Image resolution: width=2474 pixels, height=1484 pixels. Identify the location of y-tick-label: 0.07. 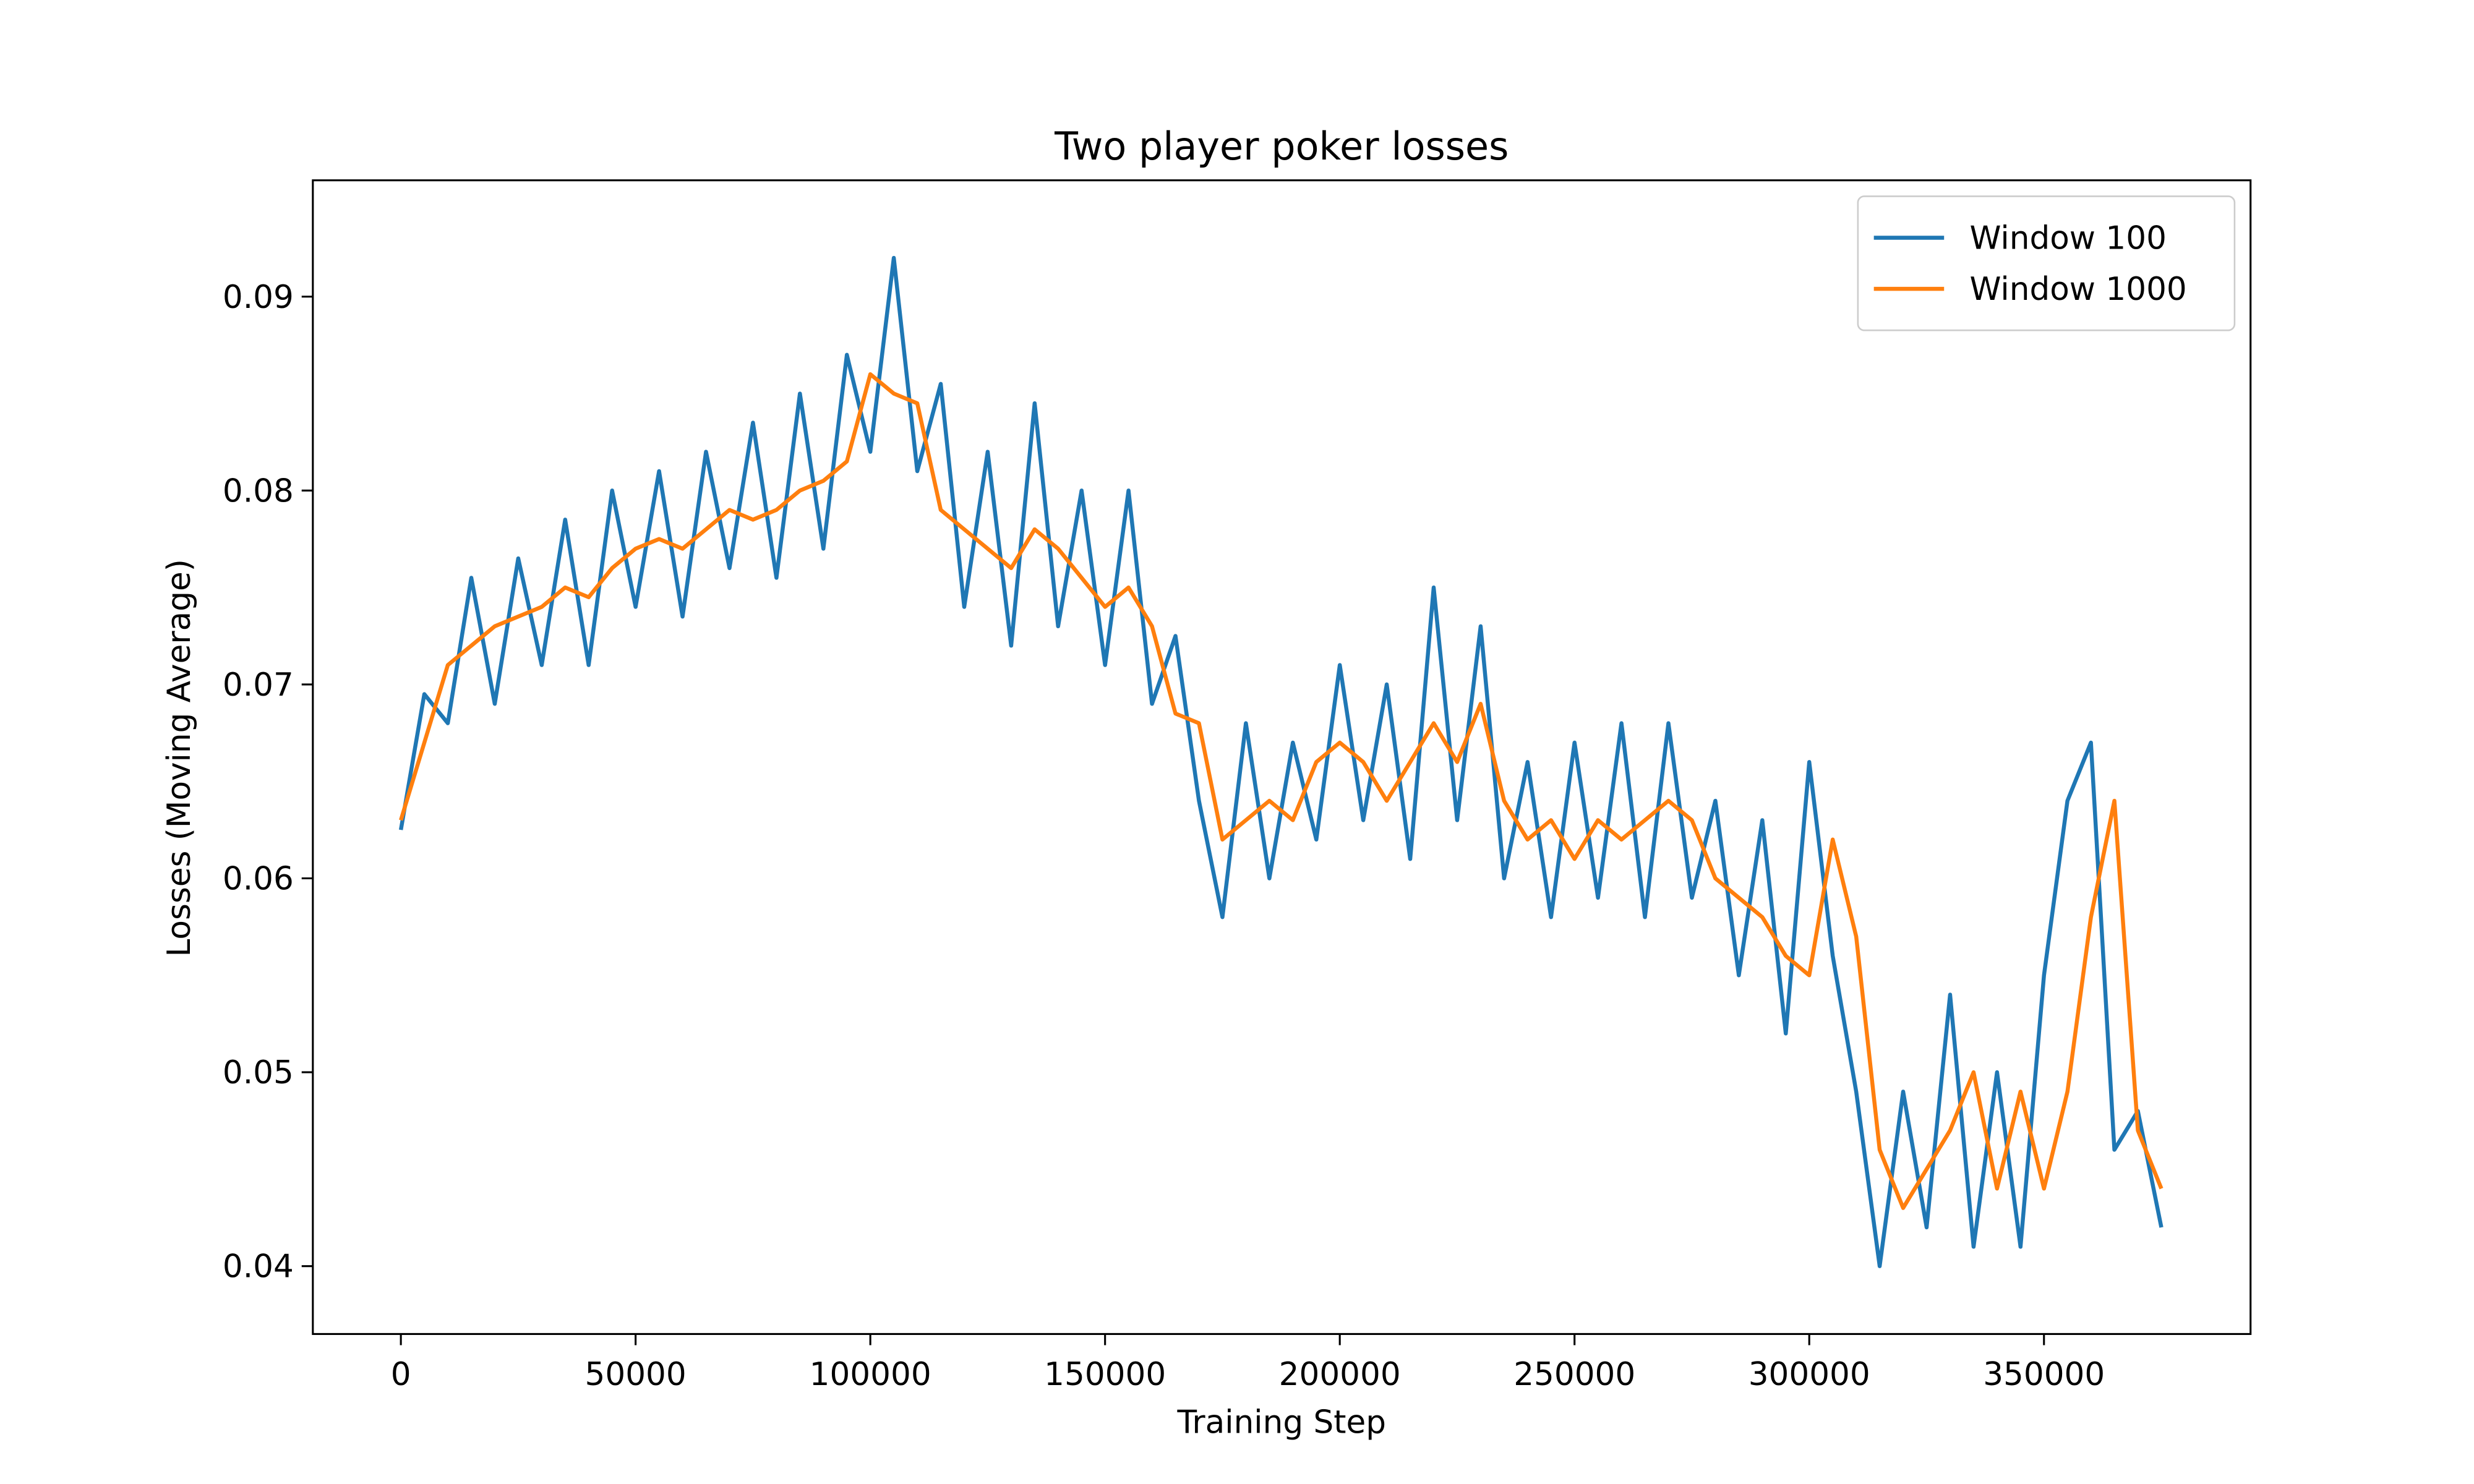
(258, 685).